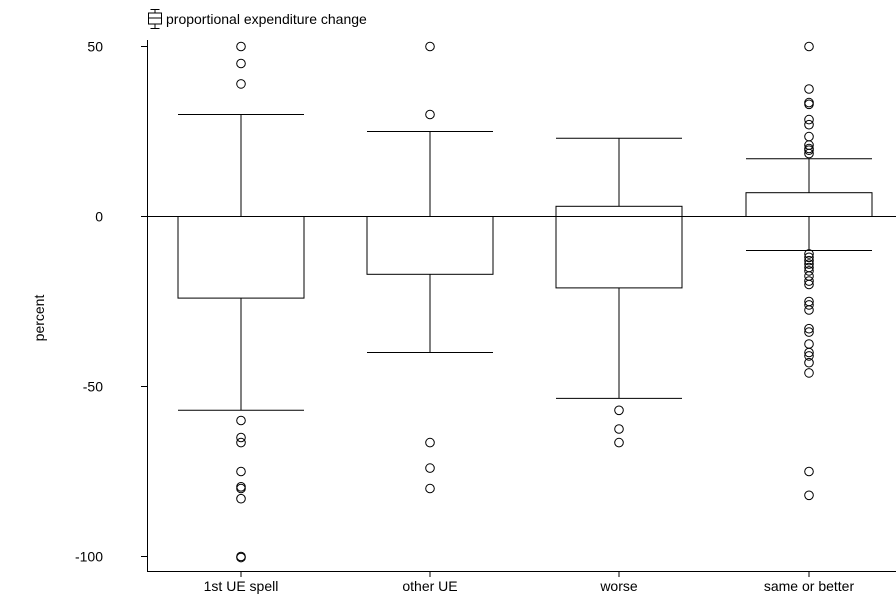  What do you see at coordinates (618, 586) in the screenshot?
I see `x-tick-label: worse` at bounding box center [618, 586].